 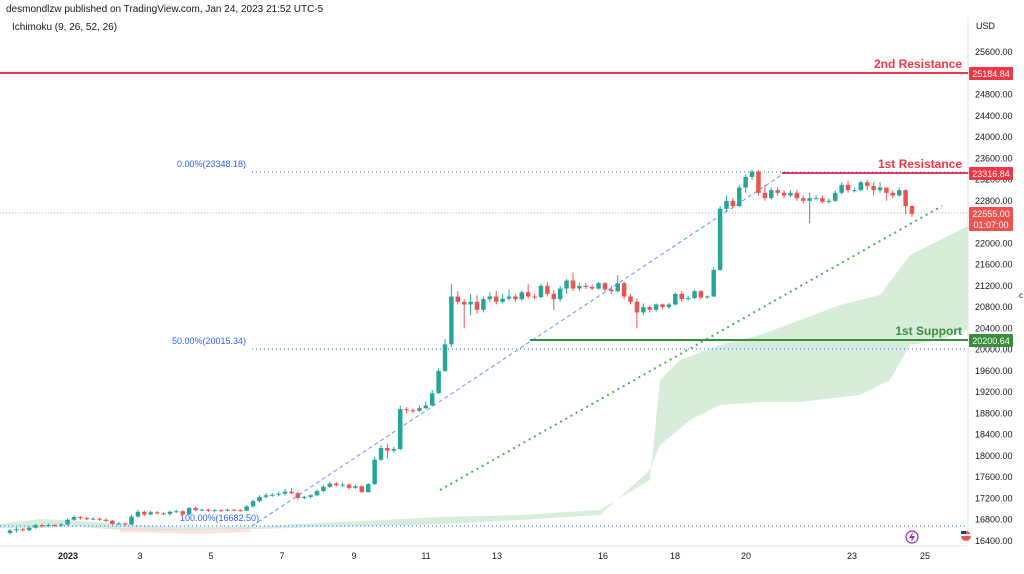 What do you see at coordinates (912, 537) in the screenshot?
I see `lightning-icon` at bounding box center [912, 537].